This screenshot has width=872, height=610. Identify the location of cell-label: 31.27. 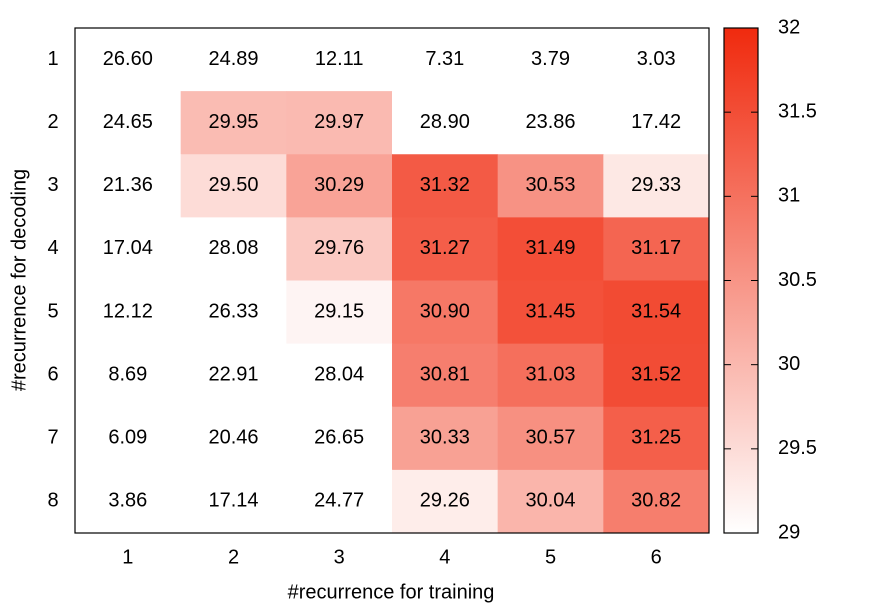
(445, 248).